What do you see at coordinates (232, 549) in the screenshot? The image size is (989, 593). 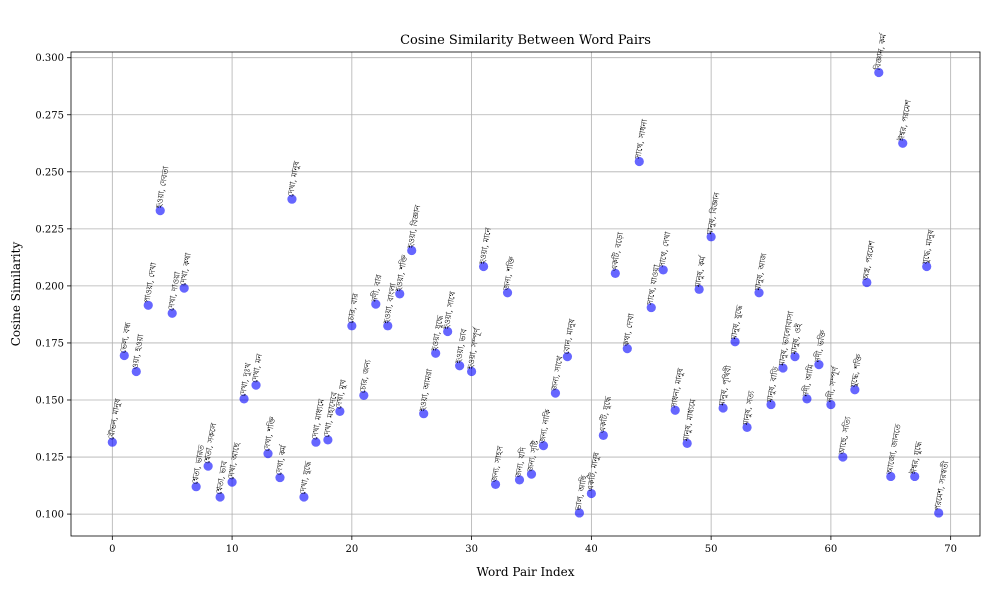 I see `x-tick-label: 10` at bounding box center [232, 549].